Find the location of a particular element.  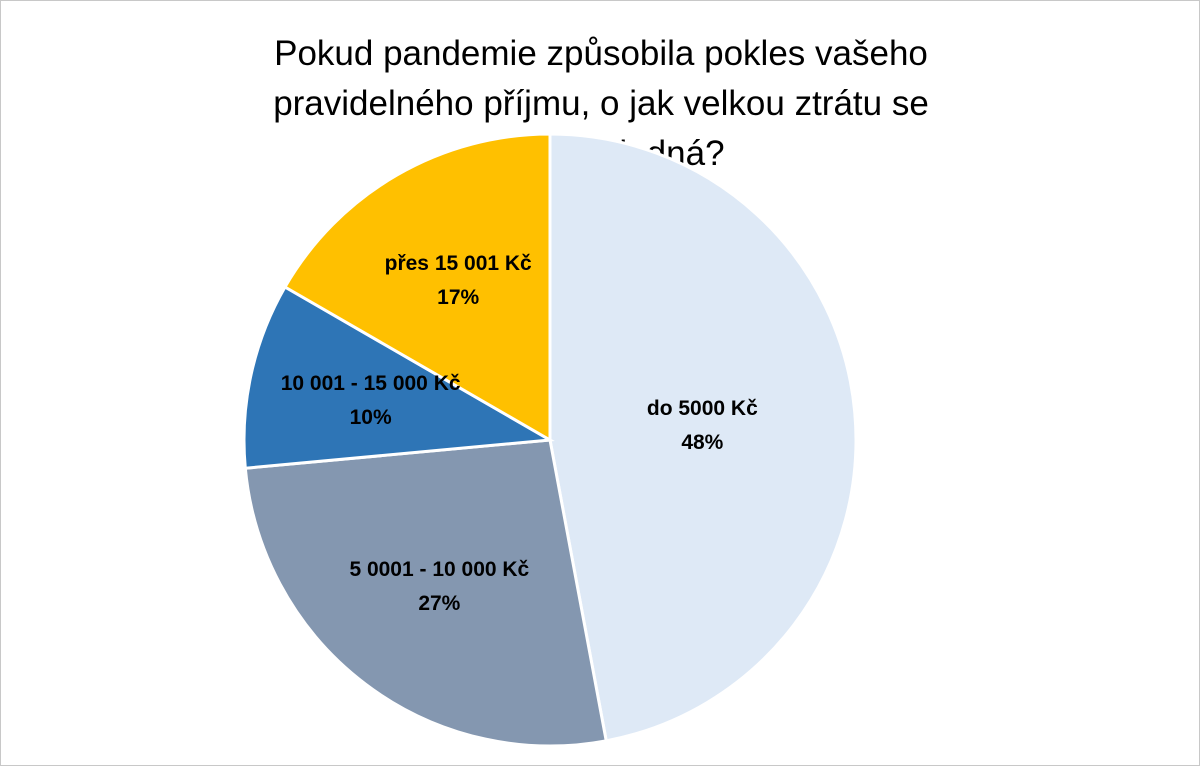

slice-label: do 5000 Kč 48% is located at coordinates (702, 426).